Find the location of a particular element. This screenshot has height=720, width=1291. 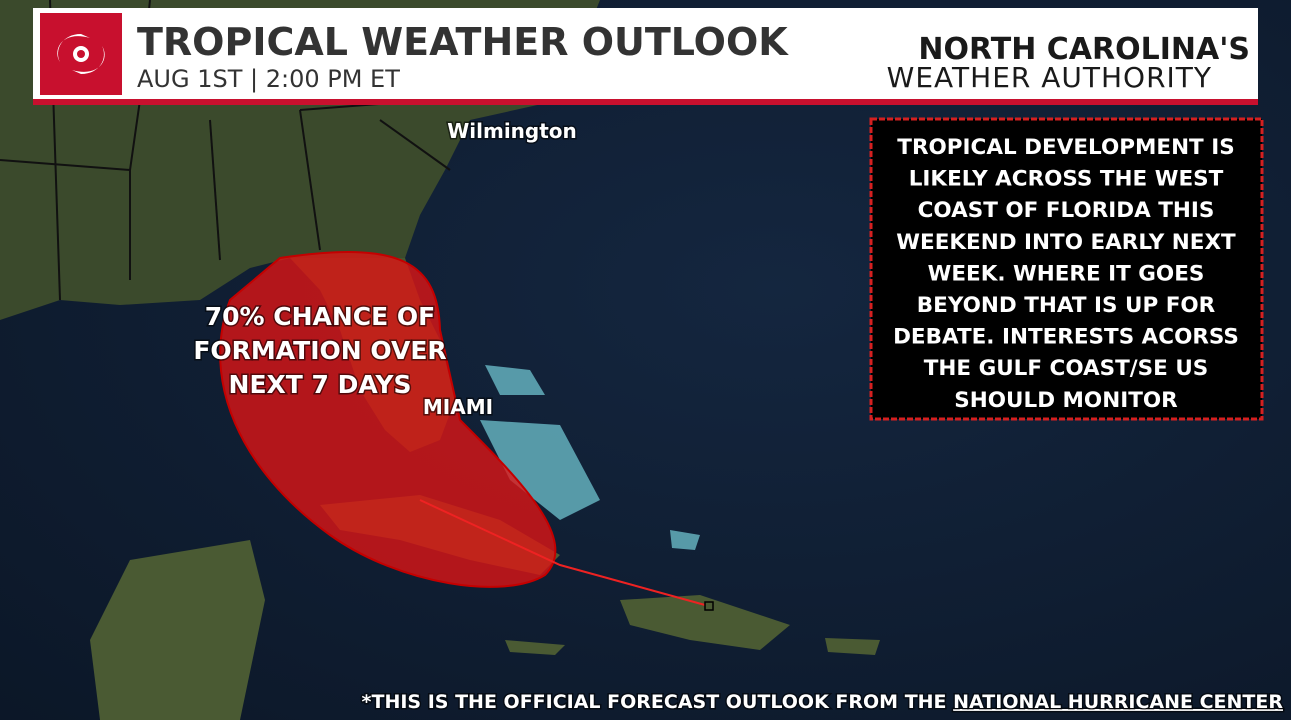

header-underline is located at coordinates (645, 102).